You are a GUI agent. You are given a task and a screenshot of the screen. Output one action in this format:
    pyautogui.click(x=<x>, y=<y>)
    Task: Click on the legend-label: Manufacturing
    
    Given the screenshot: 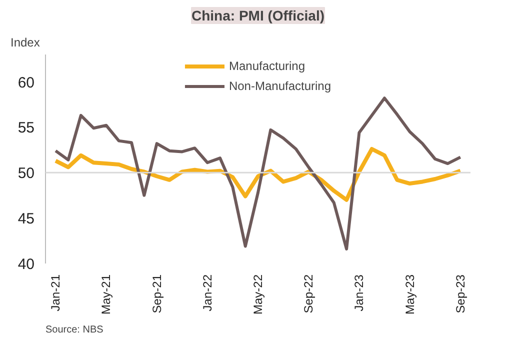 What is the action you would take?
    pyautogui.click(x=267, y=66)
    